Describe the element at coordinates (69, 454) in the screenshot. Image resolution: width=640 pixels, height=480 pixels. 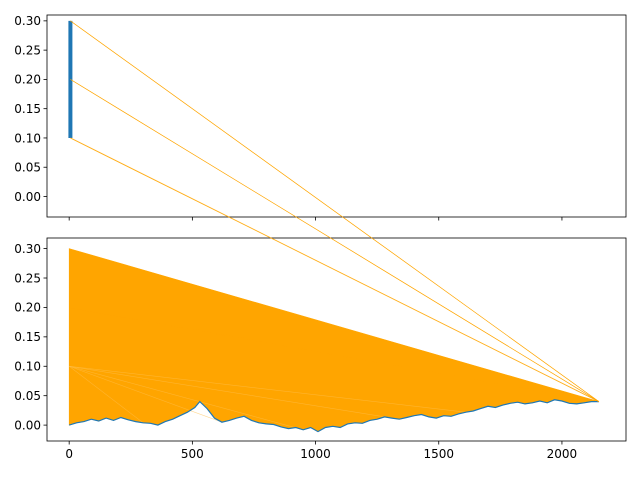
I see `bottom-xtick-label: 0` at that location.